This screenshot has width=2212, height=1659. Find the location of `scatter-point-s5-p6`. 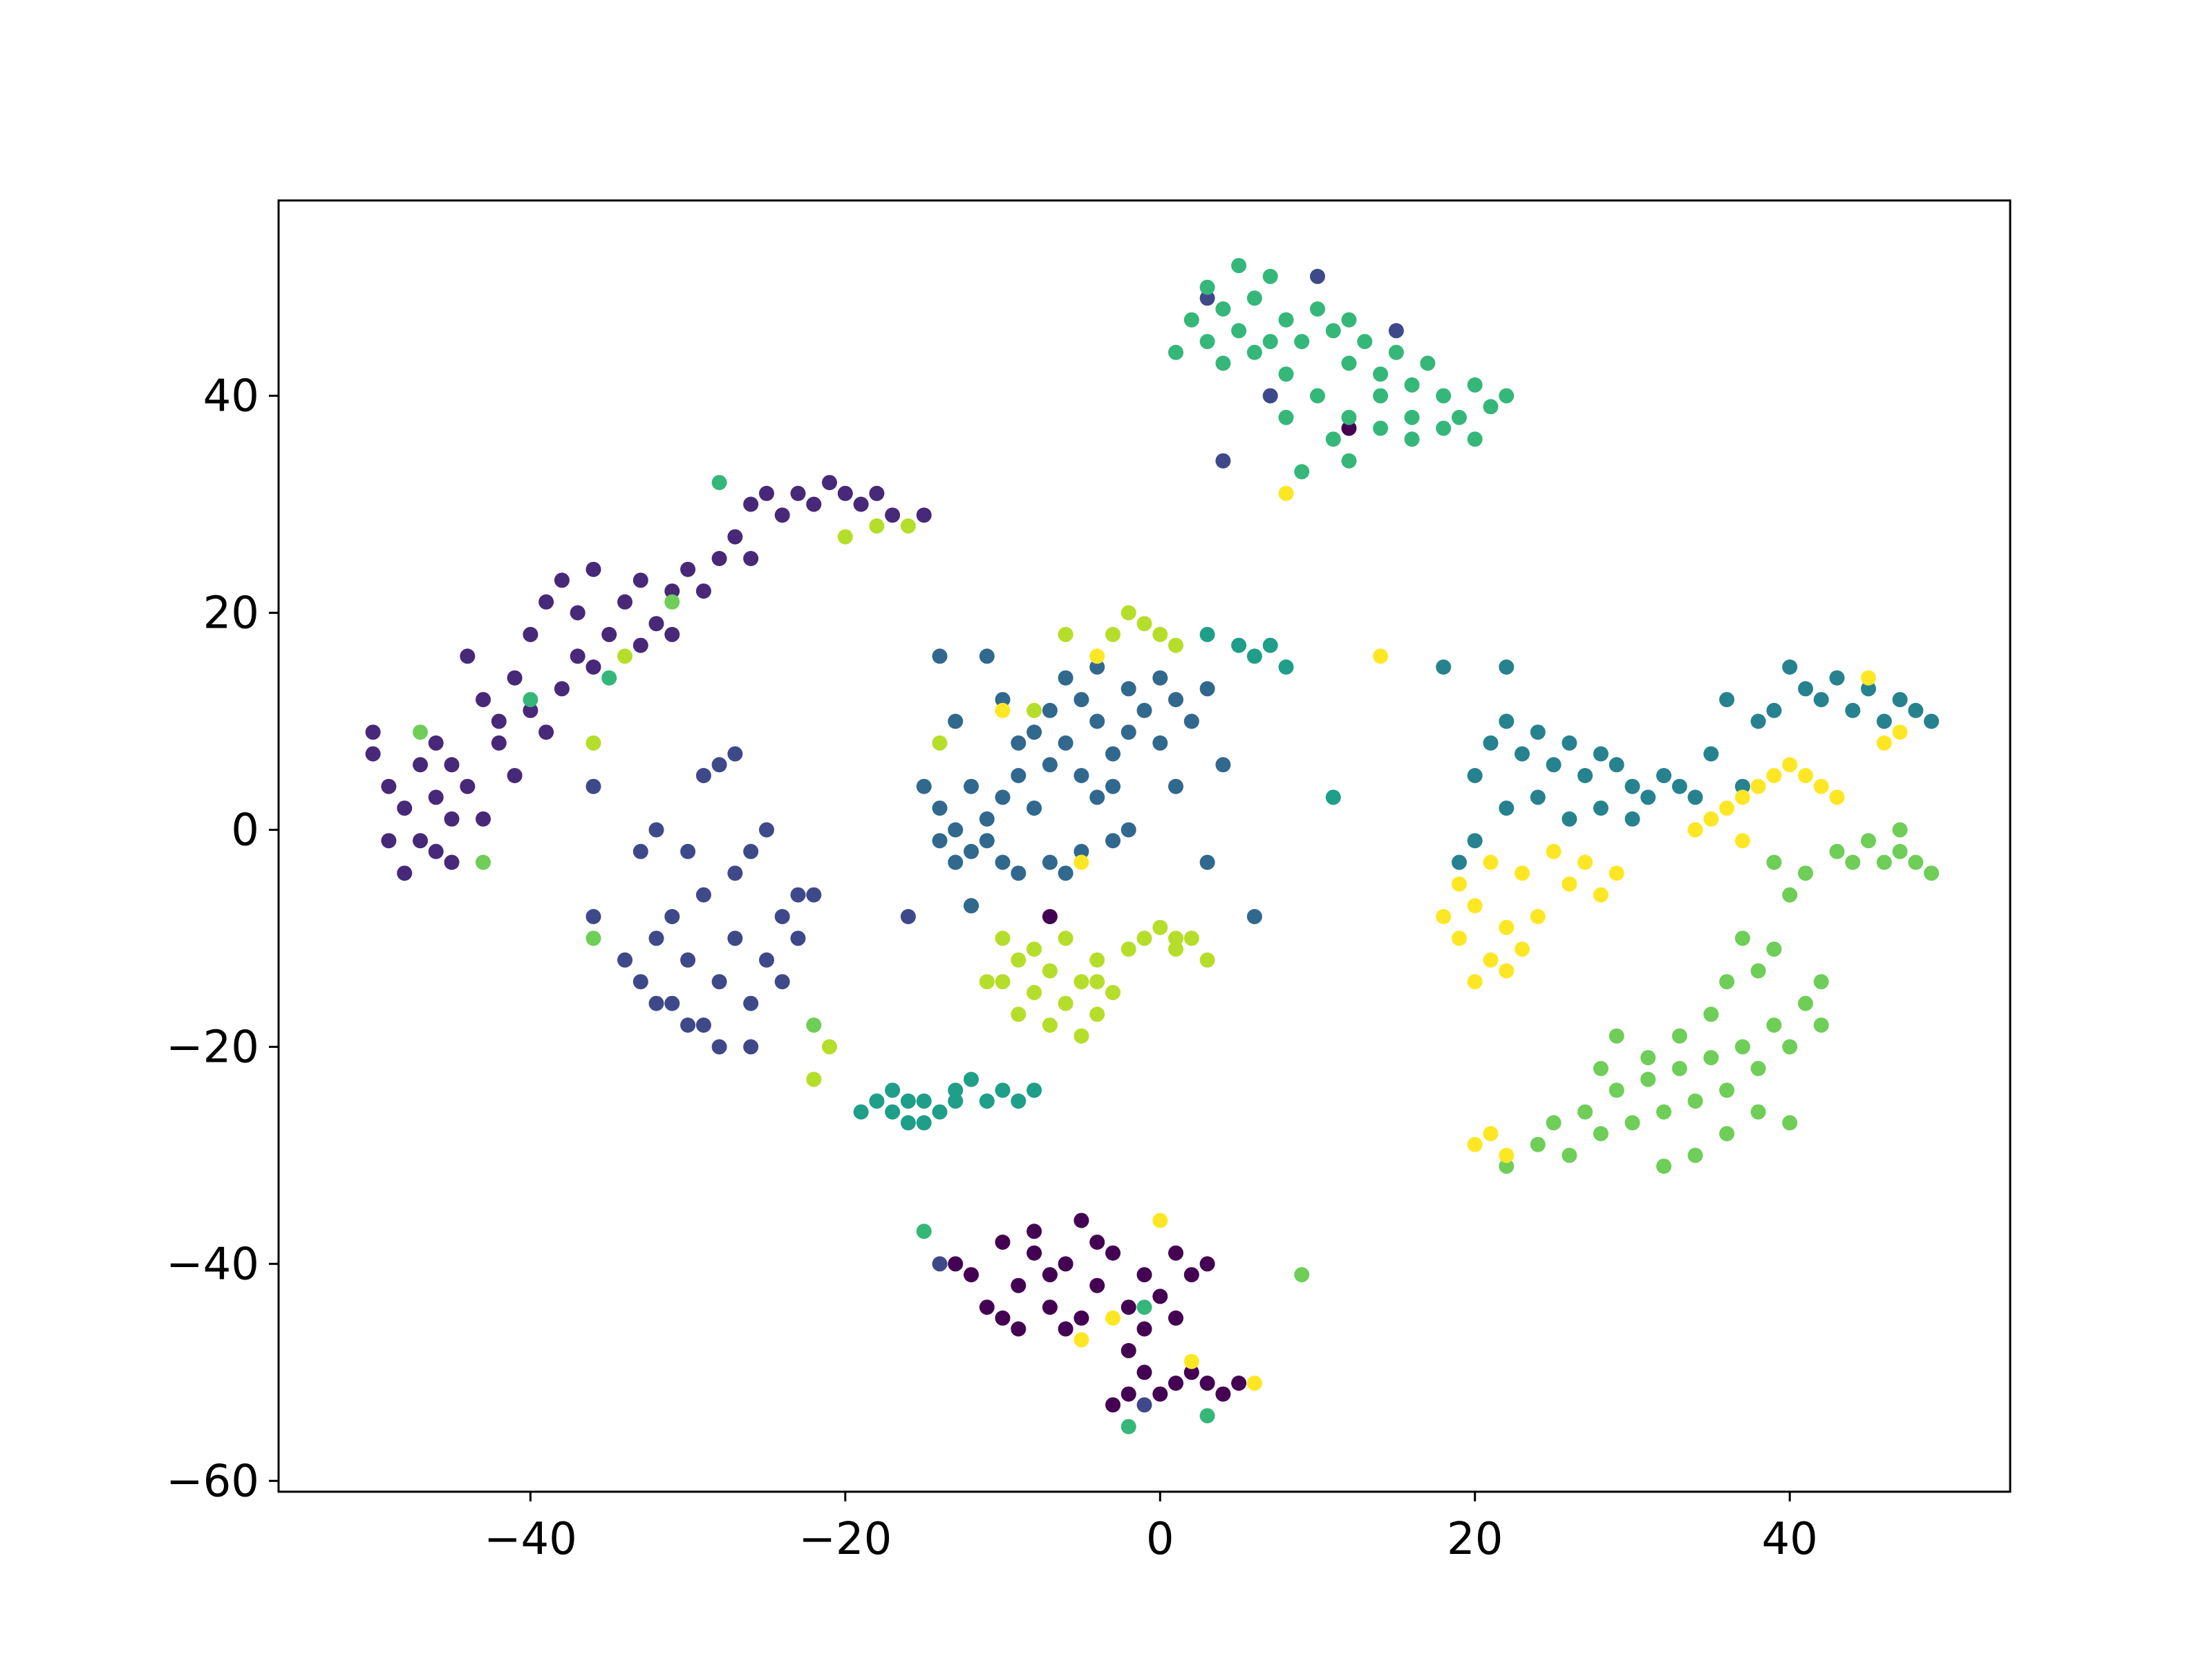

scatter-point-s5-p6 is located at coordinates (971, 1079).